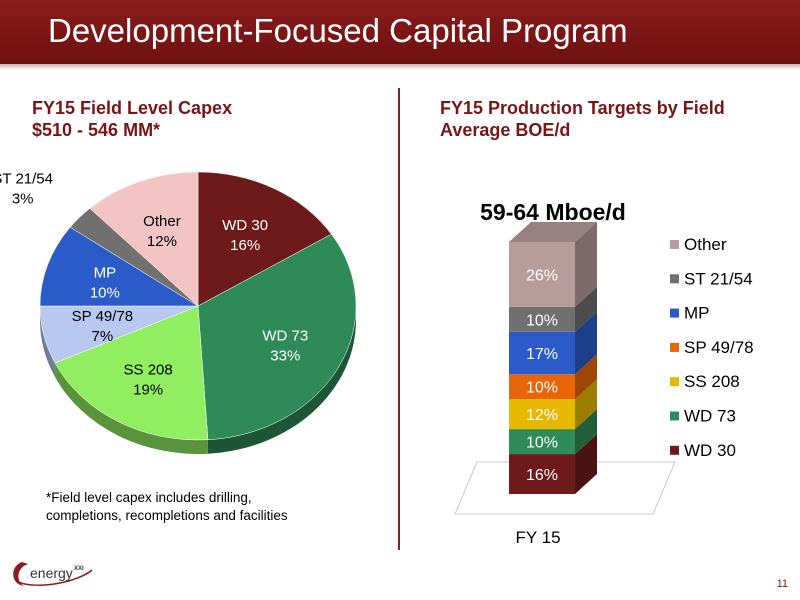 The image size is (800, 600). What do you see at coordinates (245, 225) in the screenshot?
I see `pie-label-wd-30: WD 30` at bounding box center [245, 225].